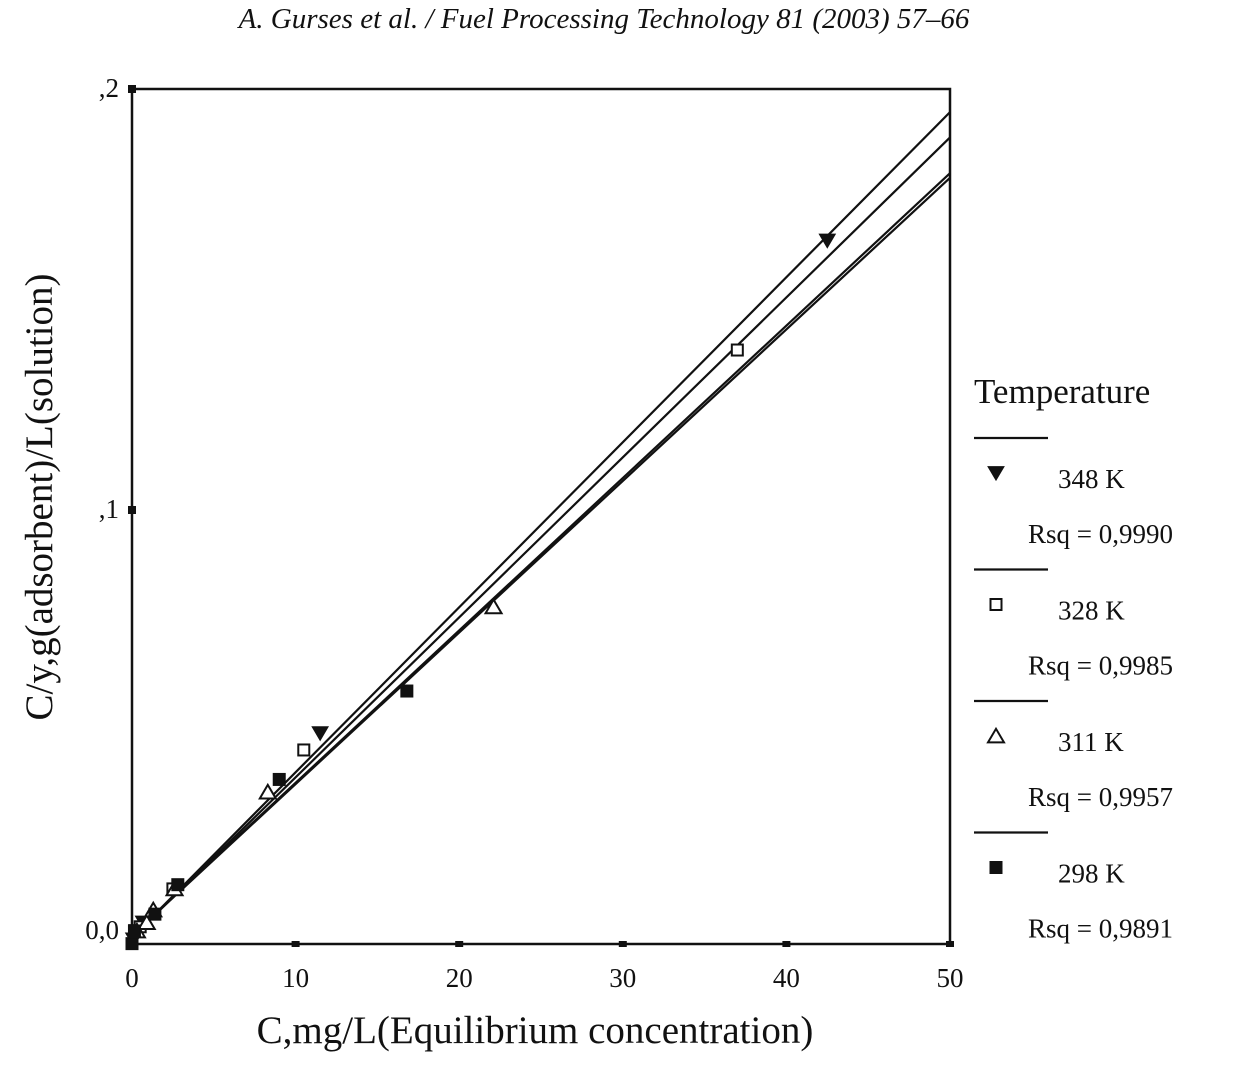  What do you see at coordinates (1100, 666) in the screenshot?
I see `legend-rsq: Rsq = 0,9985` at bounding box center [1100, 666].